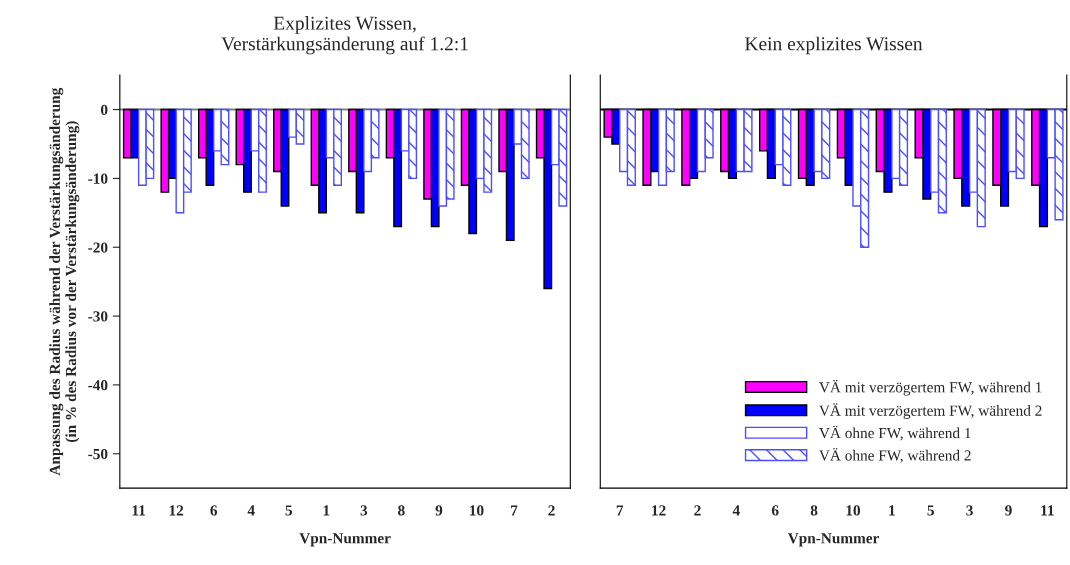  Describe the element at coordinates (98, 316) in the screenshot. I see `y-tick-label: -30` at that location.